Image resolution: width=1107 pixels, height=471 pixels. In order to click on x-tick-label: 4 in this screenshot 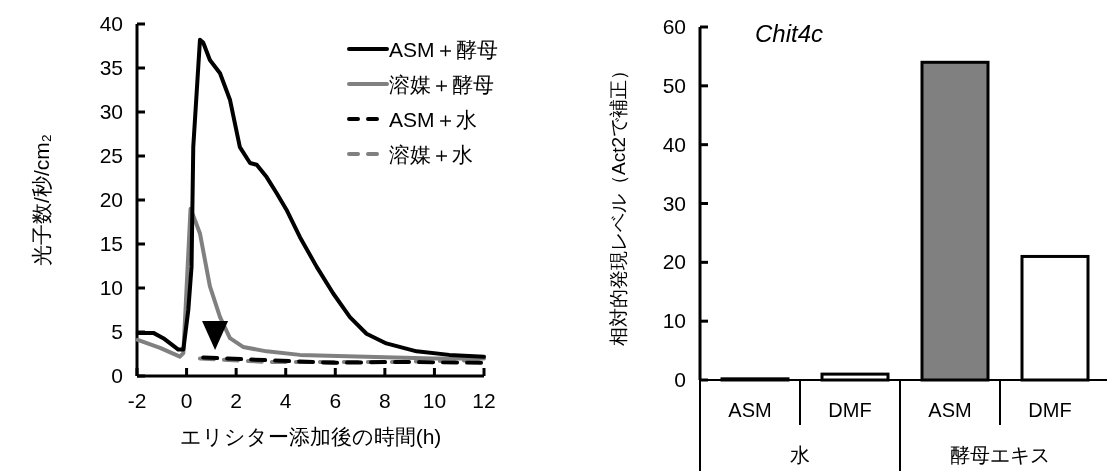, I will do `click(285, 400)`.